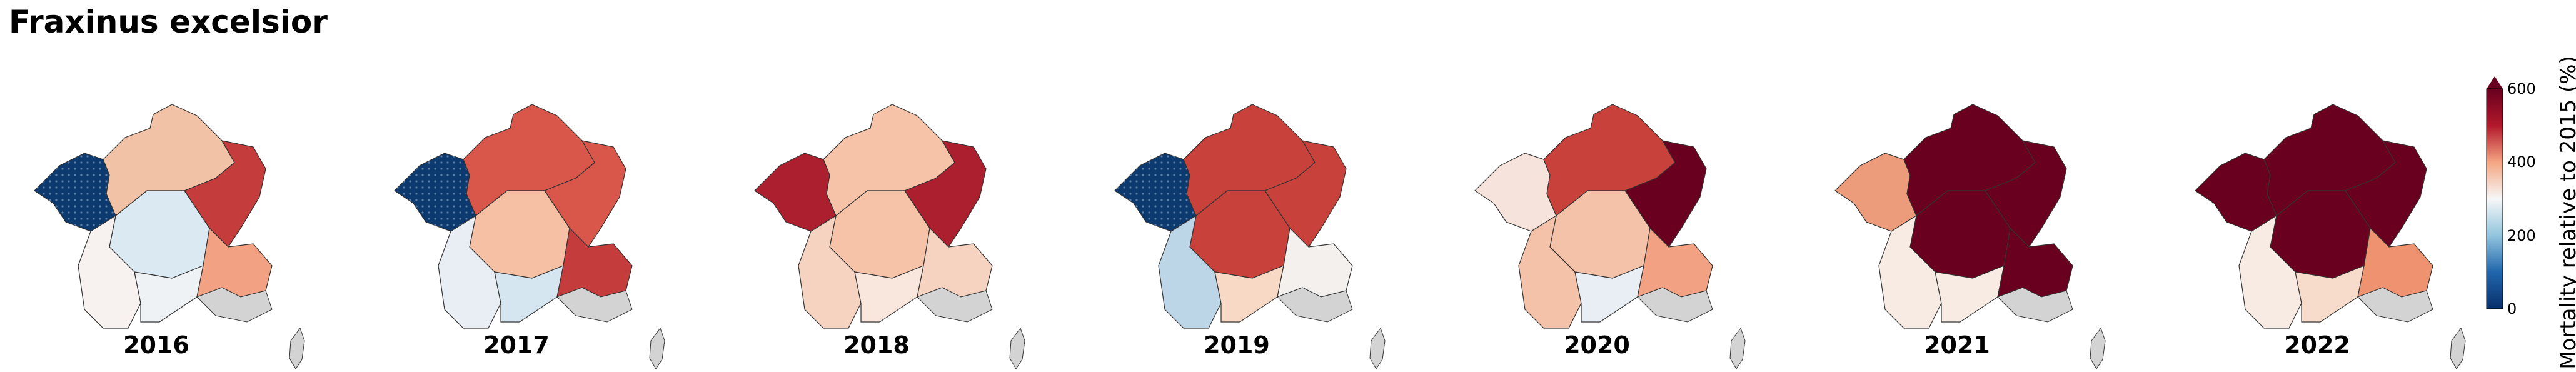 The height and width of the screenshot is (372, 2576). What do you see at coordinates (2521, 235) in the screenshot?
I see `colorbar-tick: 200` at bounding box center [2521, 235].